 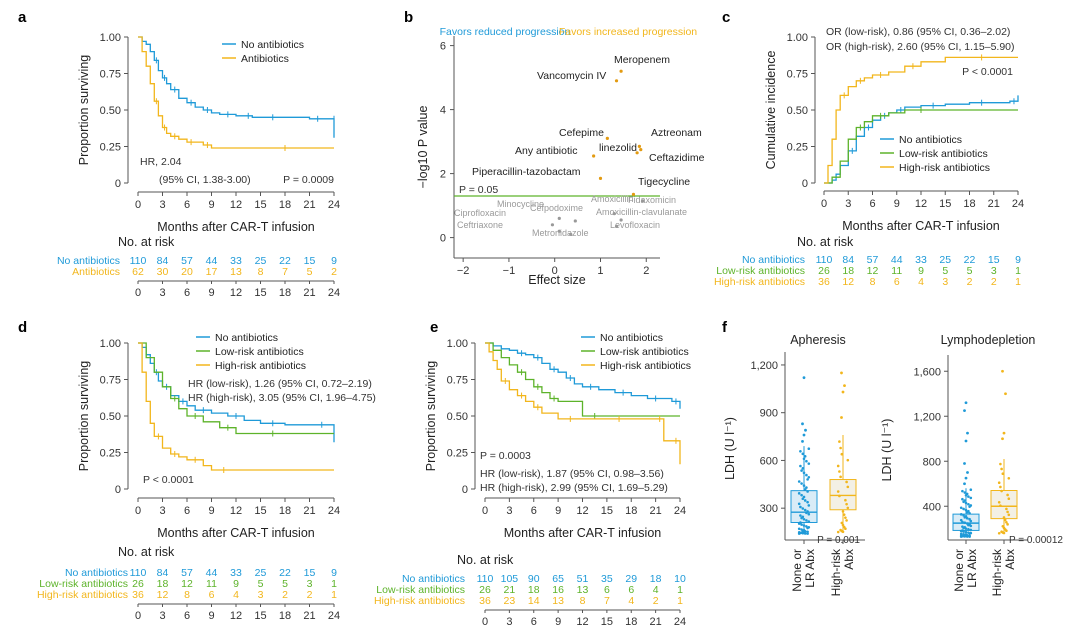 What do you see at coordinates (631, 579) in the screenshot?
I see `risk-value: 29` at bounding box center [631, 579].